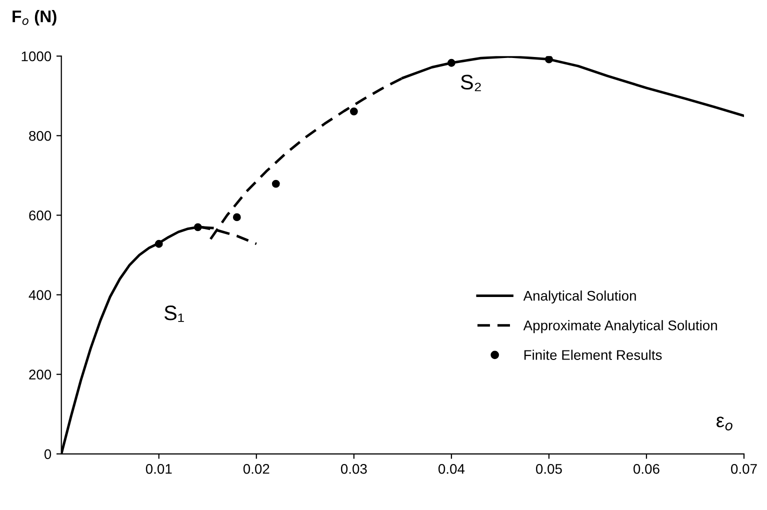 The width and height of the screenshot is (767, 510). Describe the element at coordinates (593, 355) in the screenshot. I see `legend-label: Finite Element Results` at that location.